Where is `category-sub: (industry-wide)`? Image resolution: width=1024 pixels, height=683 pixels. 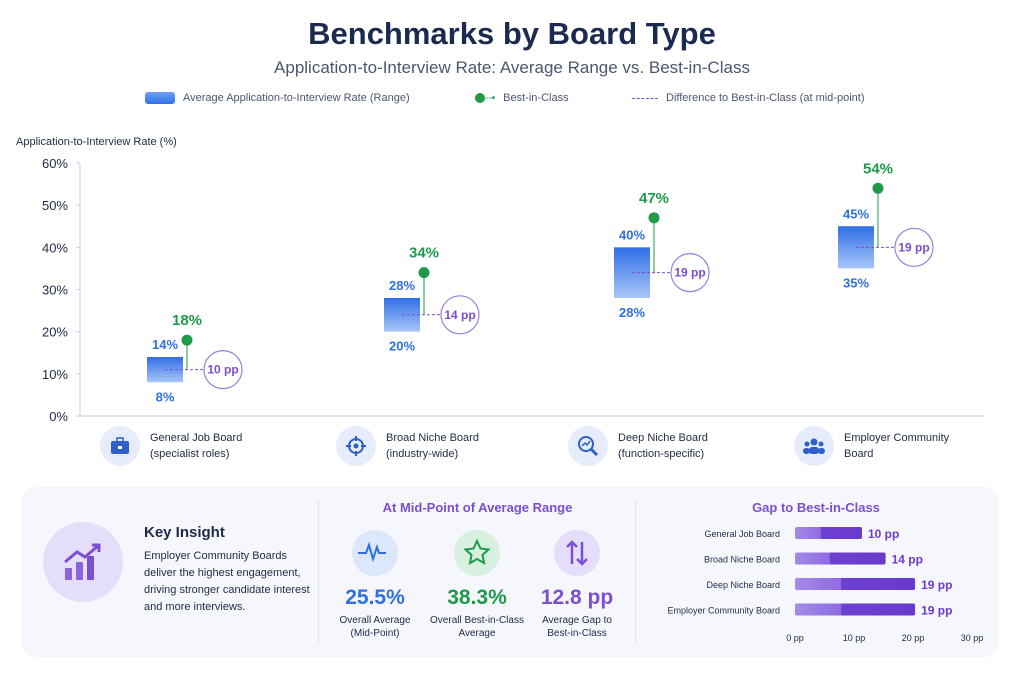
category-sub: (industry-wide) is located at coordinates (422, 454).